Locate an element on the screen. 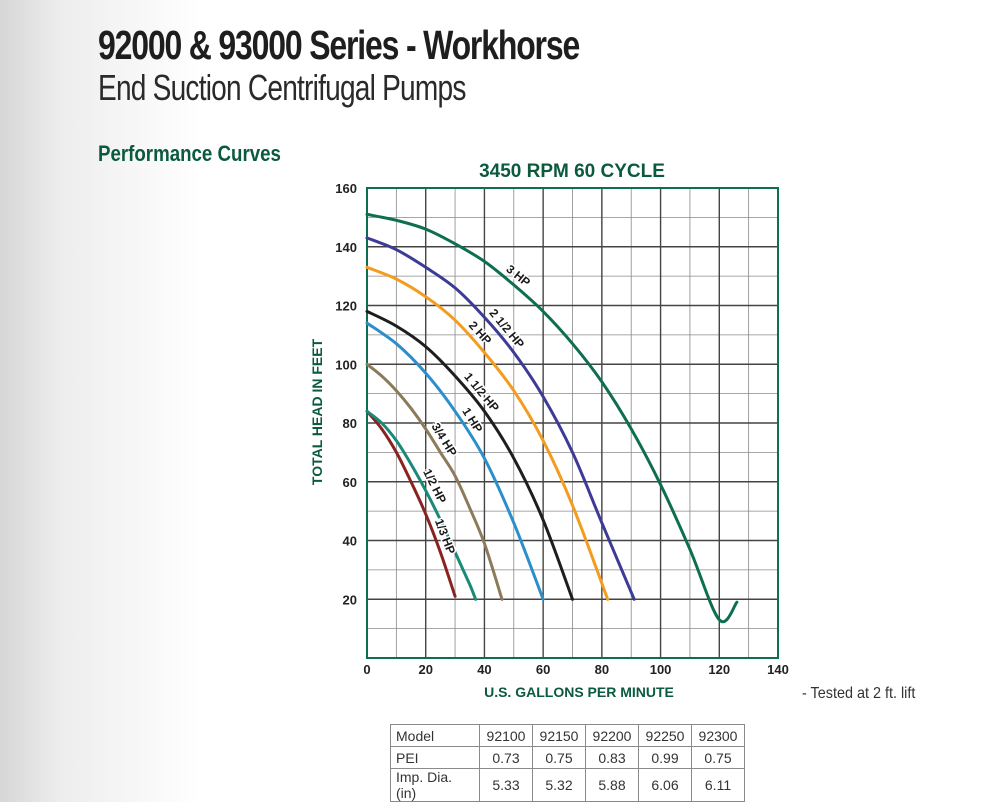 The height and width of the screenshot is (802, 994). series-line-2-1-2-hp is located at coordinates (500, 418).